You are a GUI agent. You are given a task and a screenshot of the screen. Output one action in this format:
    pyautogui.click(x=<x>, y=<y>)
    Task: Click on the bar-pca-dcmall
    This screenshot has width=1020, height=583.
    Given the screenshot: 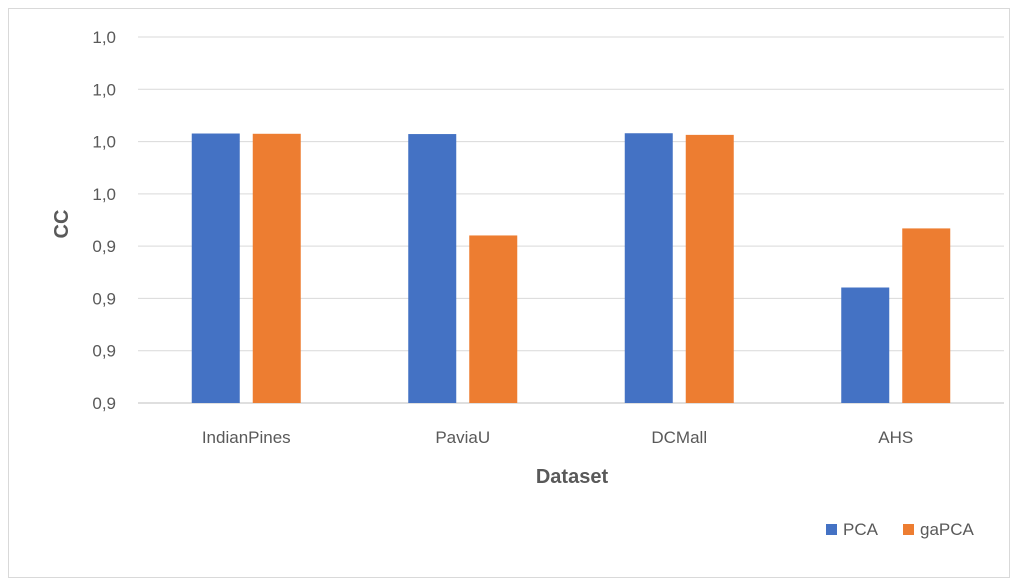 What is the action you would take?
    pyautogui.click(x=648, y=268)
    